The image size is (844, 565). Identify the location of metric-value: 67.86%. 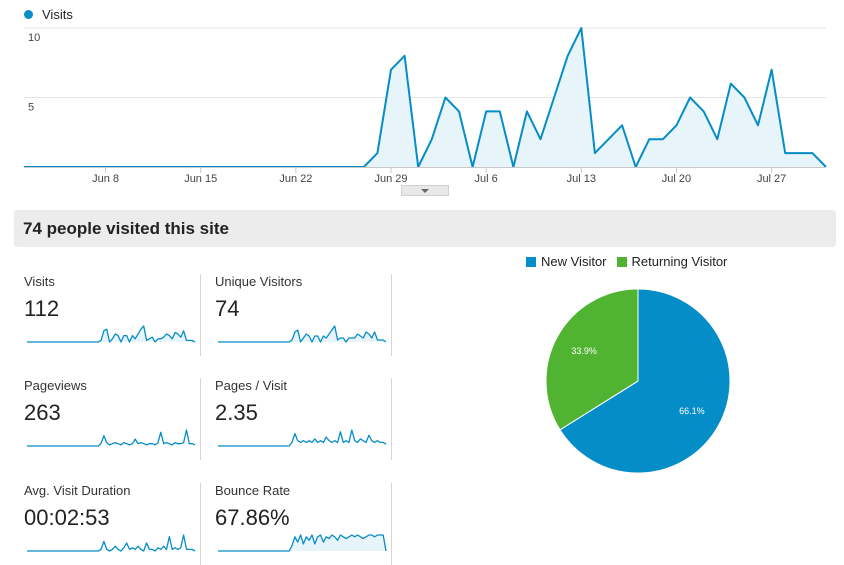
(252, 517).